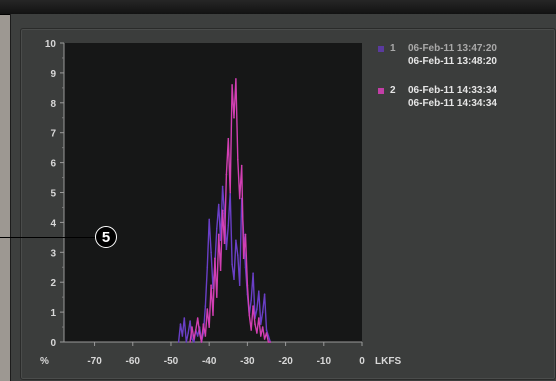 The image size is (556, 381). Describe the element at coordinates (388, 361) in the screenshot. I see `x-unit-label: LKFS` at that location.